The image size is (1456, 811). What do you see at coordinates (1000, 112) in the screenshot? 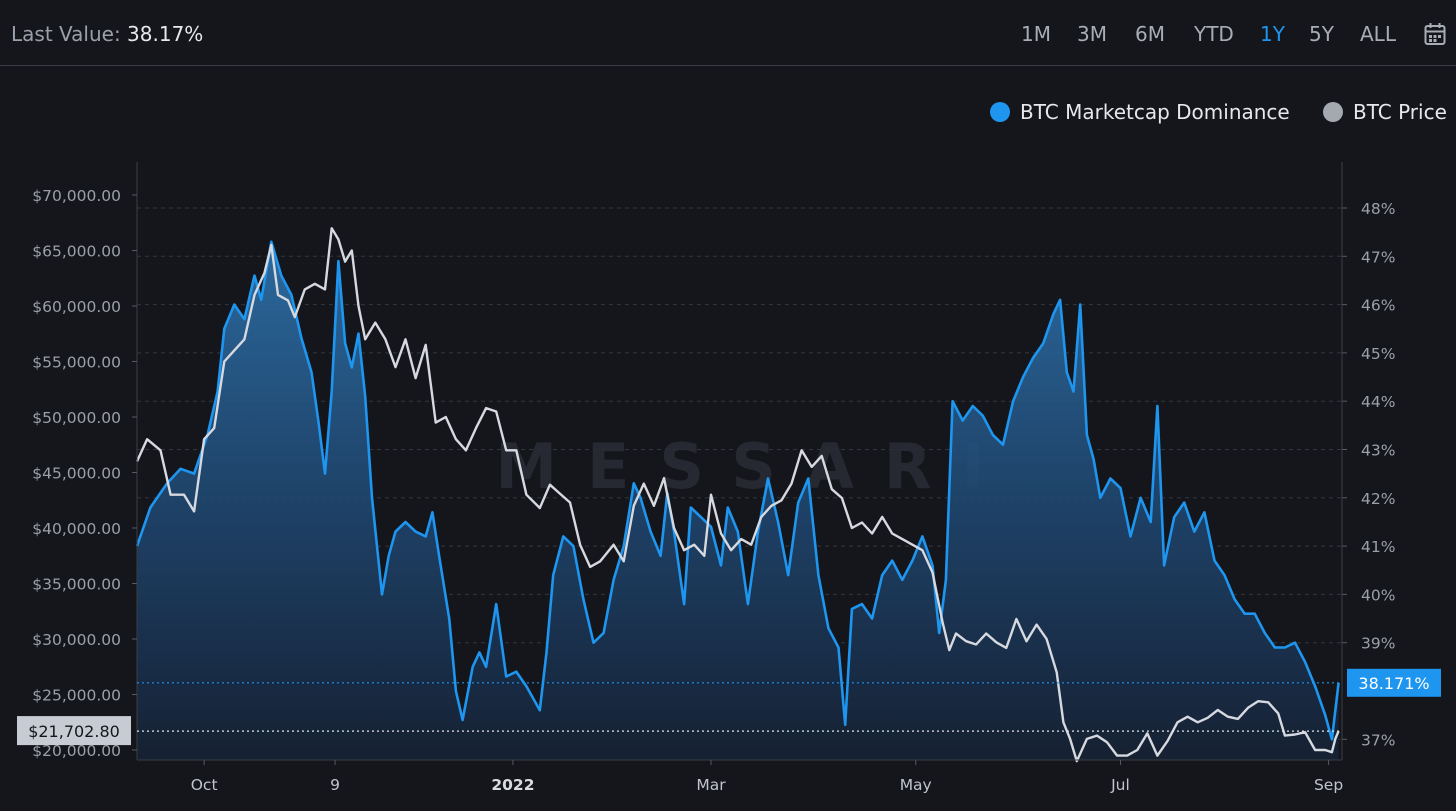
I see `legend-dot-dominance` at bounding box center [1000, 112].